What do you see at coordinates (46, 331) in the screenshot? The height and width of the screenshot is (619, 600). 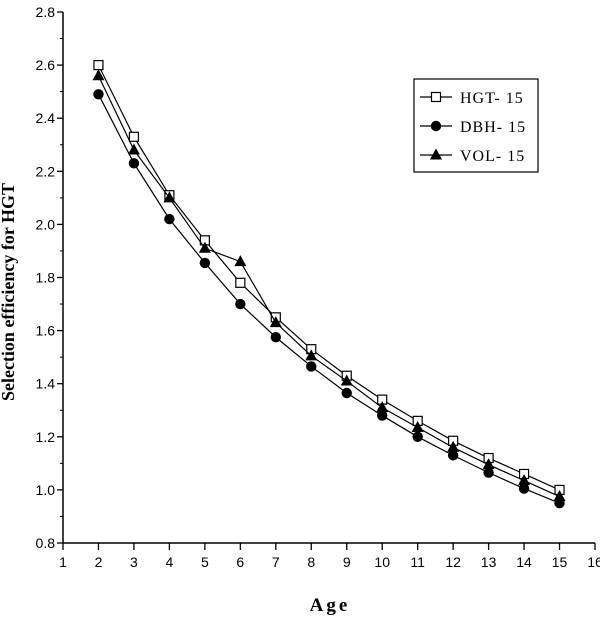 I see `y-tick-label: 1.6` at bounding box center [46, 331].